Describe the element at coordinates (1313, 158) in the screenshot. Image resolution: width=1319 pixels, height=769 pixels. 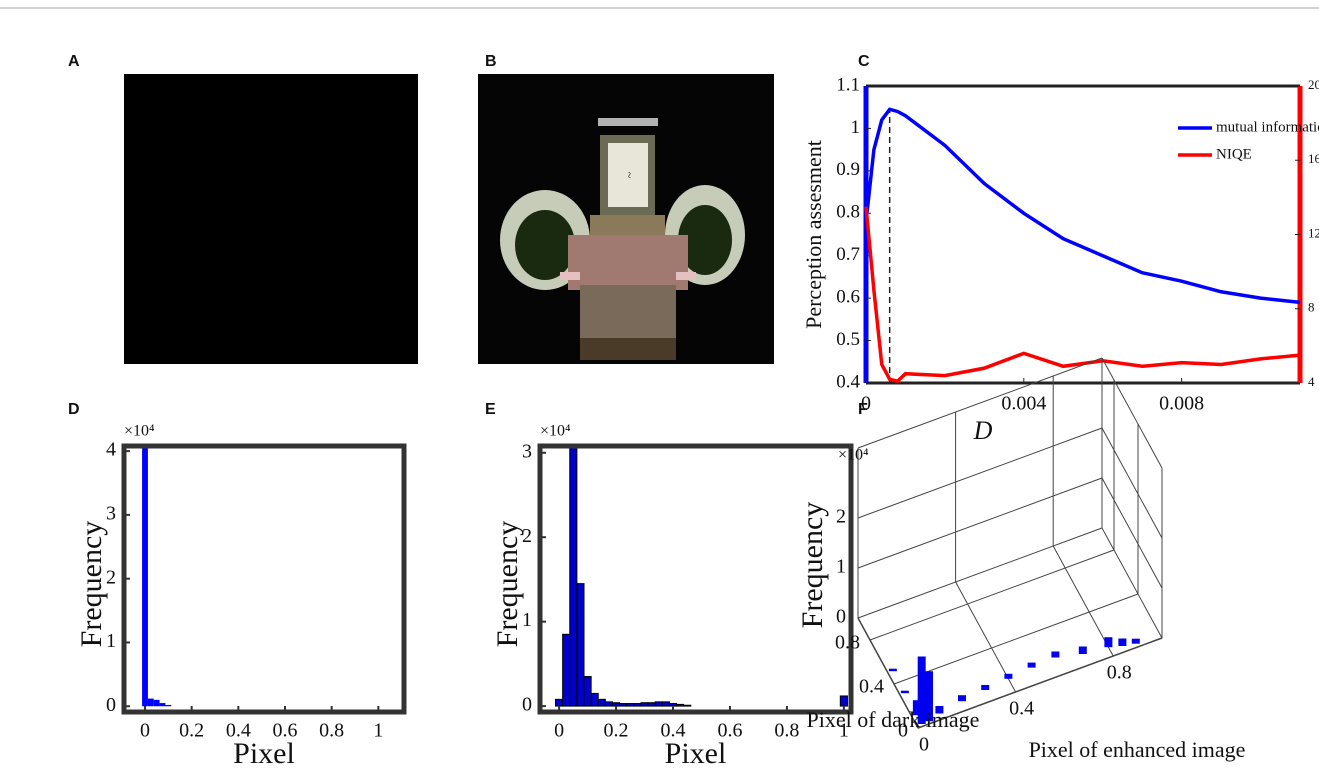
I see `y2-tick-label: 16` at that location.